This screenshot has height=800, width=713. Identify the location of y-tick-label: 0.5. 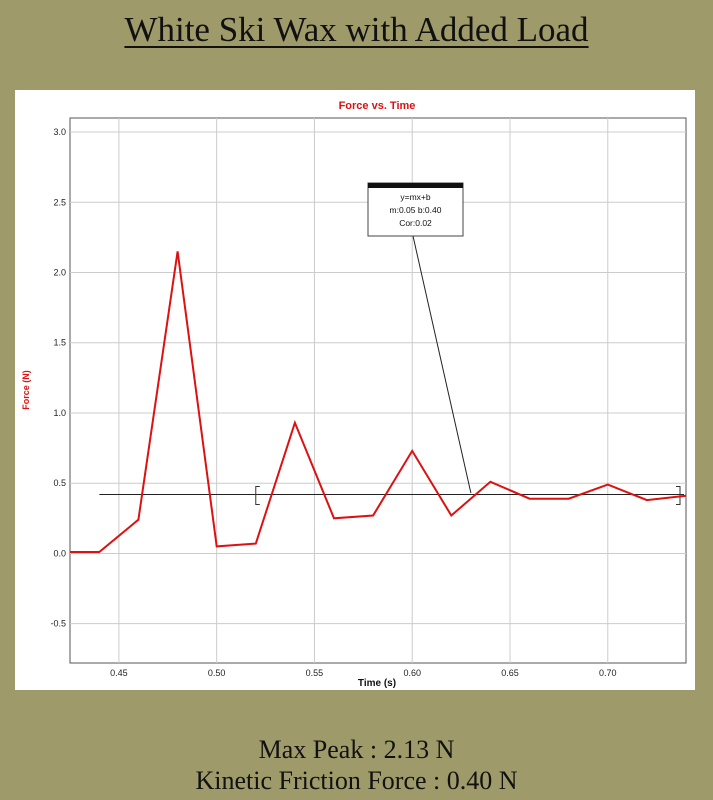
(59, 483).